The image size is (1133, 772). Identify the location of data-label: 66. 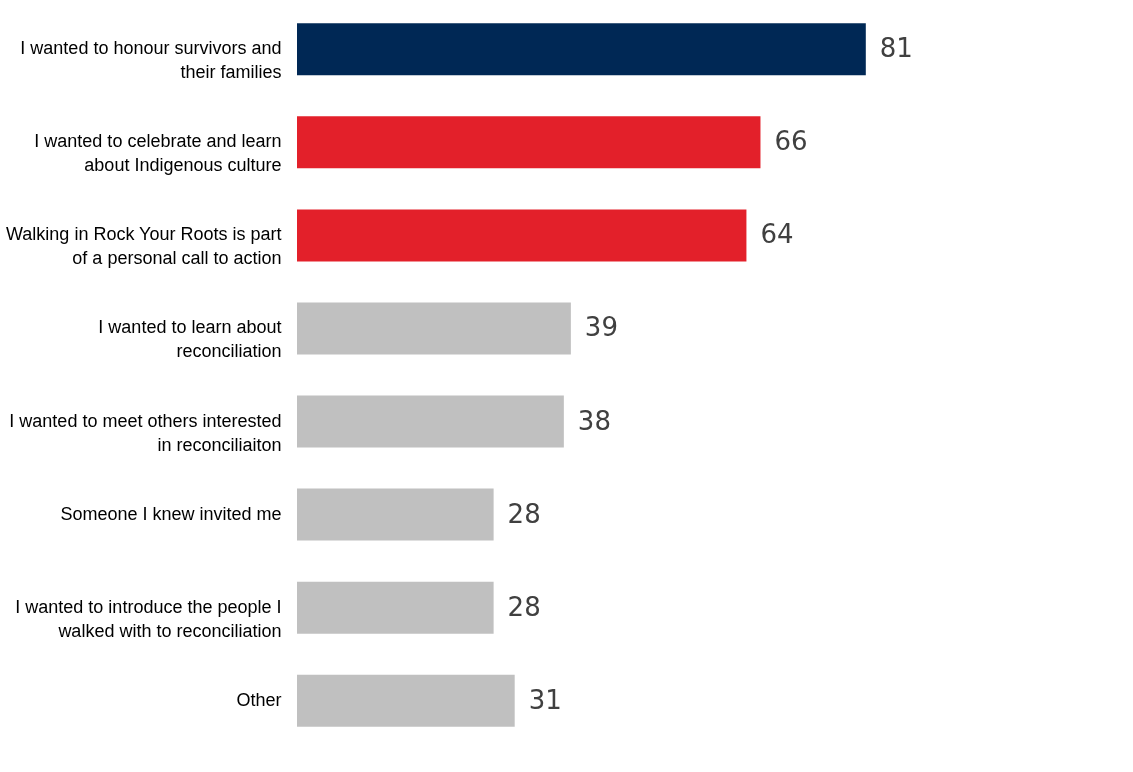
(791, 141).